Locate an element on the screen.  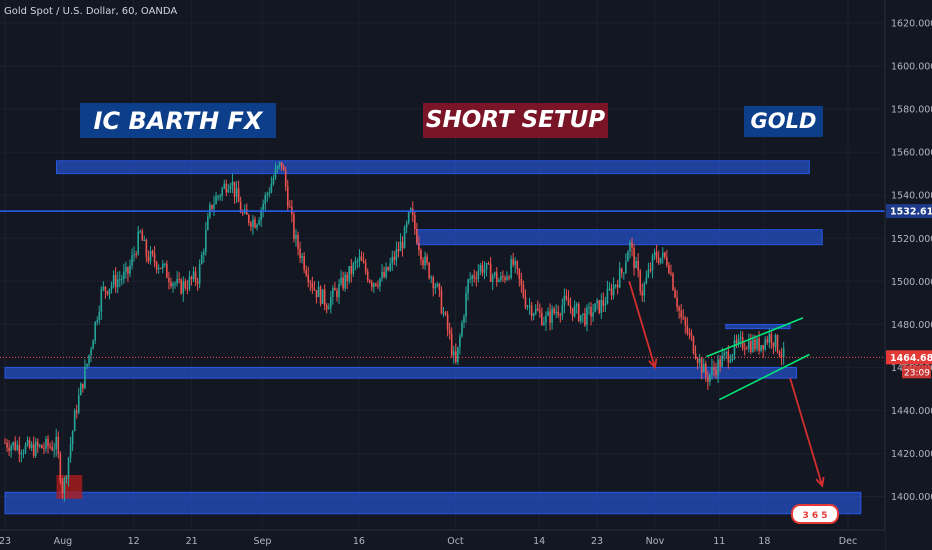
price-tick-label: 1420.000 is located at coordinates (911, 454).